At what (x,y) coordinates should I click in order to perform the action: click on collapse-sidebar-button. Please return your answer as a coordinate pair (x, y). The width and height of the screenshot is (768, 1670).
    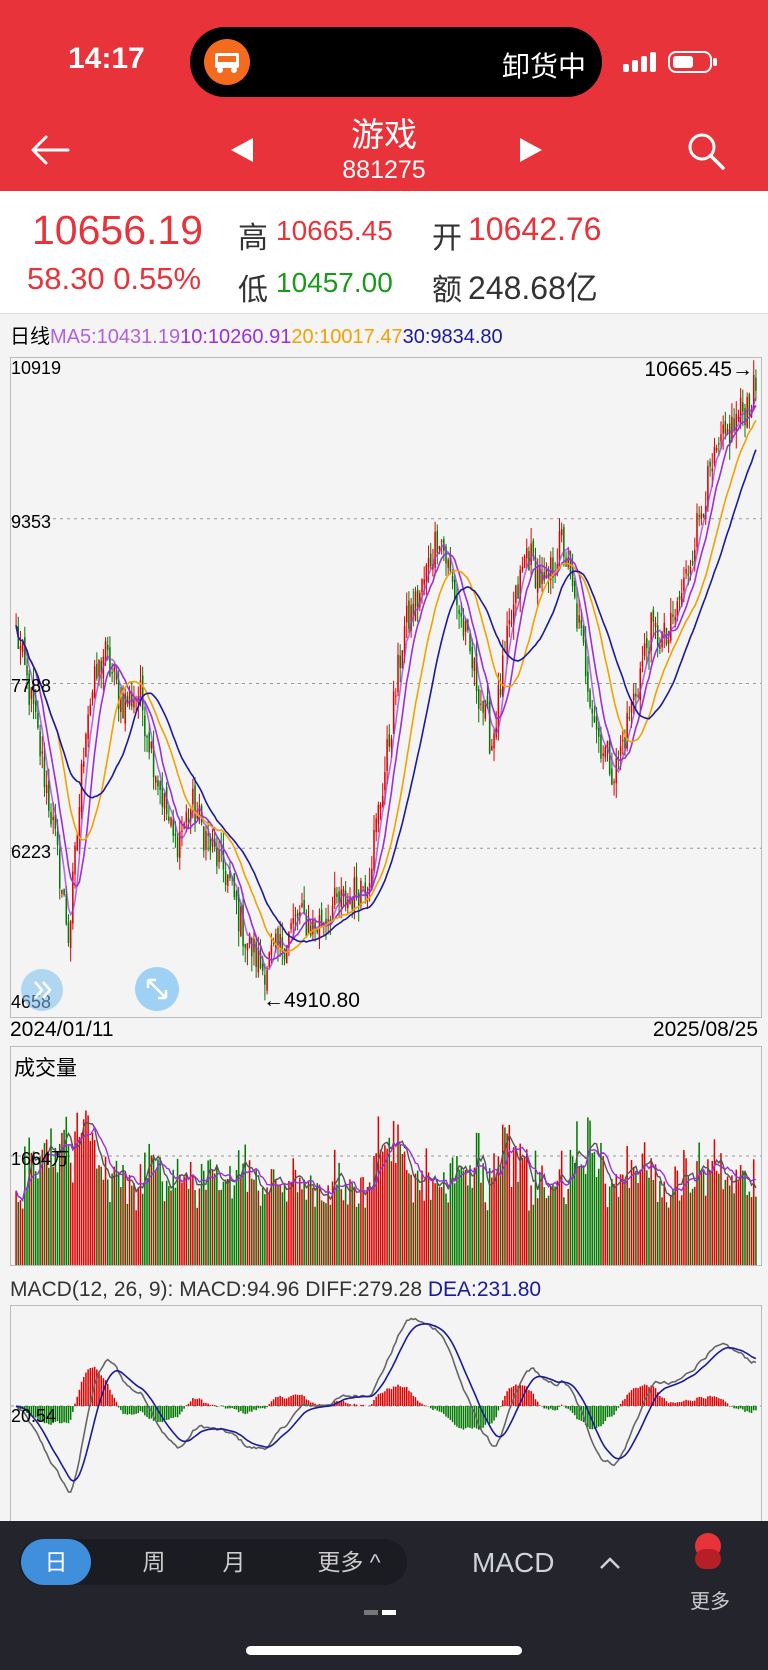
    Looking at the image, I should click on (42, 990).